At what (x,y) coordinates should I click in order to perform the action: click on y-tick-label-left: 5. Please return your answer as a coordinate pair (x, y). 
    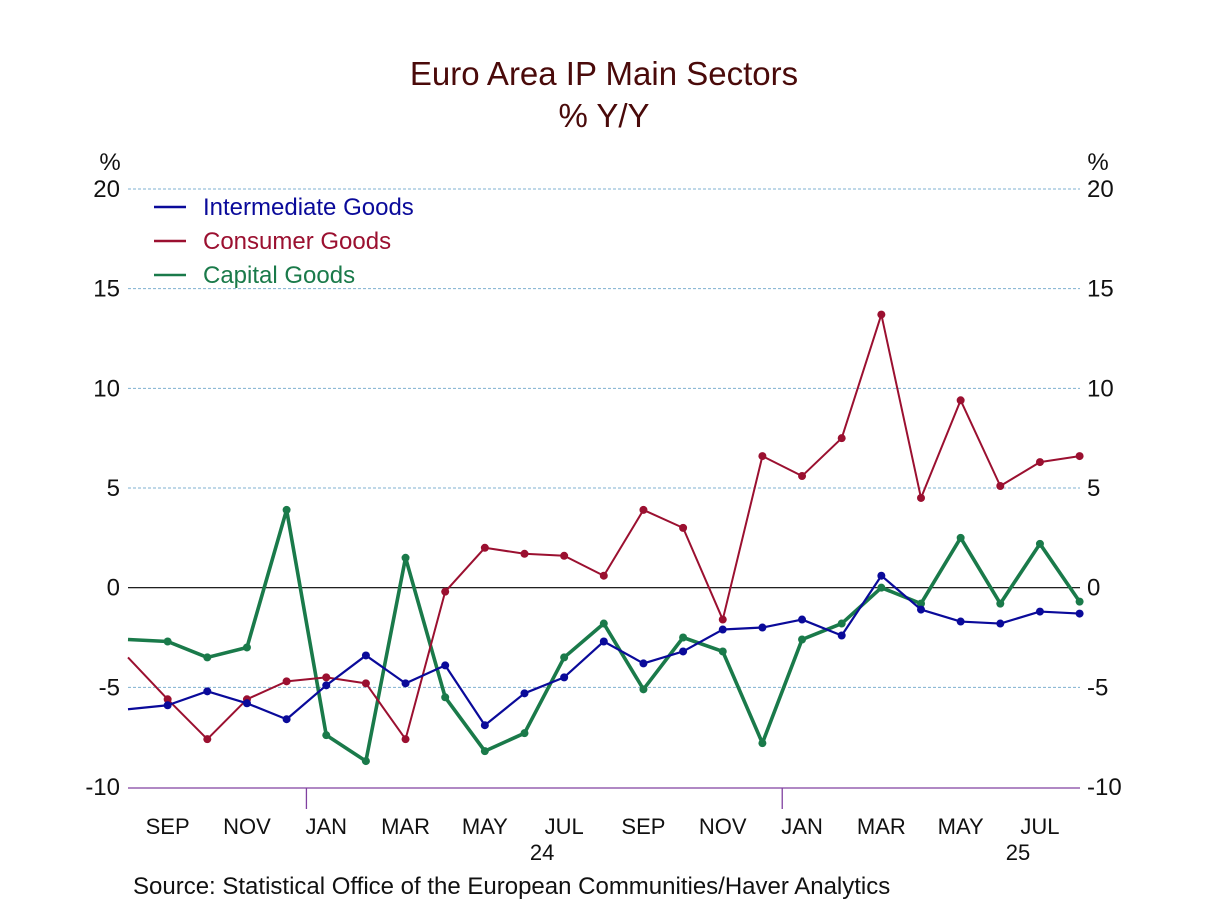
    Looking at the image, I should click on (113, 488).